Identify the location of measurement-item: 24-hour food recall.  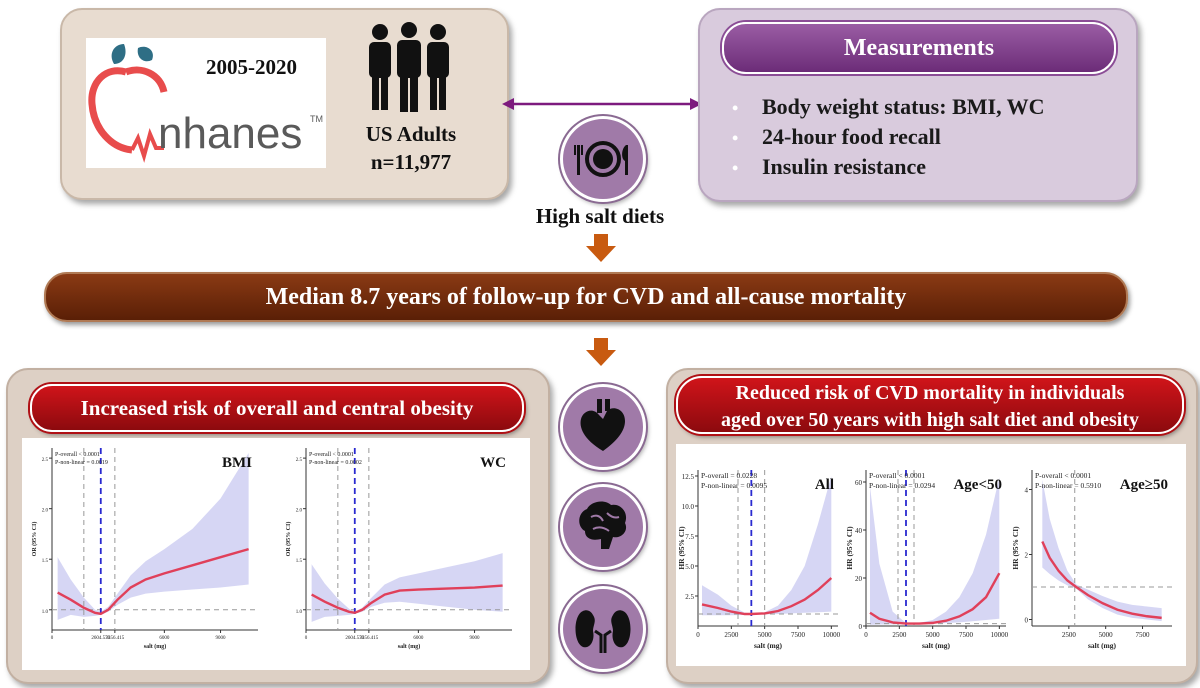
(927, 137).